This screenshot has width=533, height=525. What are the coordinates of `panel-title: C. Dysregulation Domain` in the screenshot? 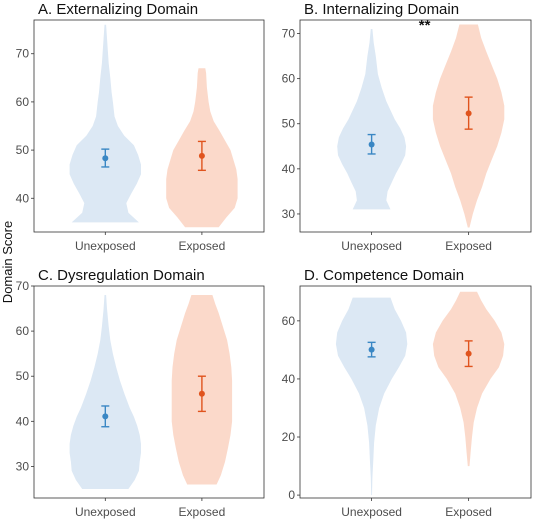 It's located at (121, 275).